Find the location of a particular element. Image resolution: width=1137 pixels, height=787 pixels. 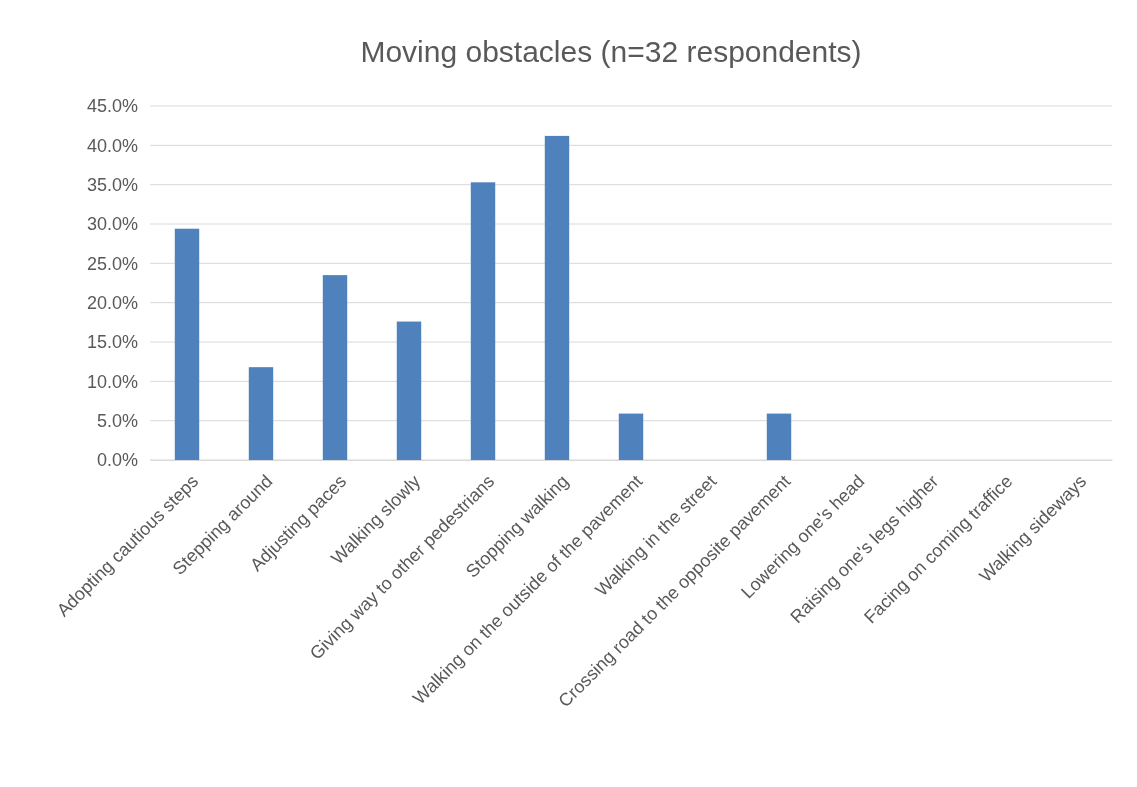

y-tick-label: 35.0% is located at coordinates (112, 184).